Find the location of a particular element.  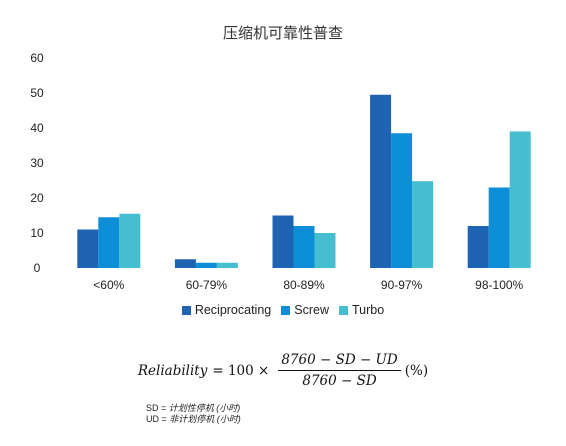

formula-fraction: 8760 − SD − UD 8760 − SD is located at coordinates (339, 370).